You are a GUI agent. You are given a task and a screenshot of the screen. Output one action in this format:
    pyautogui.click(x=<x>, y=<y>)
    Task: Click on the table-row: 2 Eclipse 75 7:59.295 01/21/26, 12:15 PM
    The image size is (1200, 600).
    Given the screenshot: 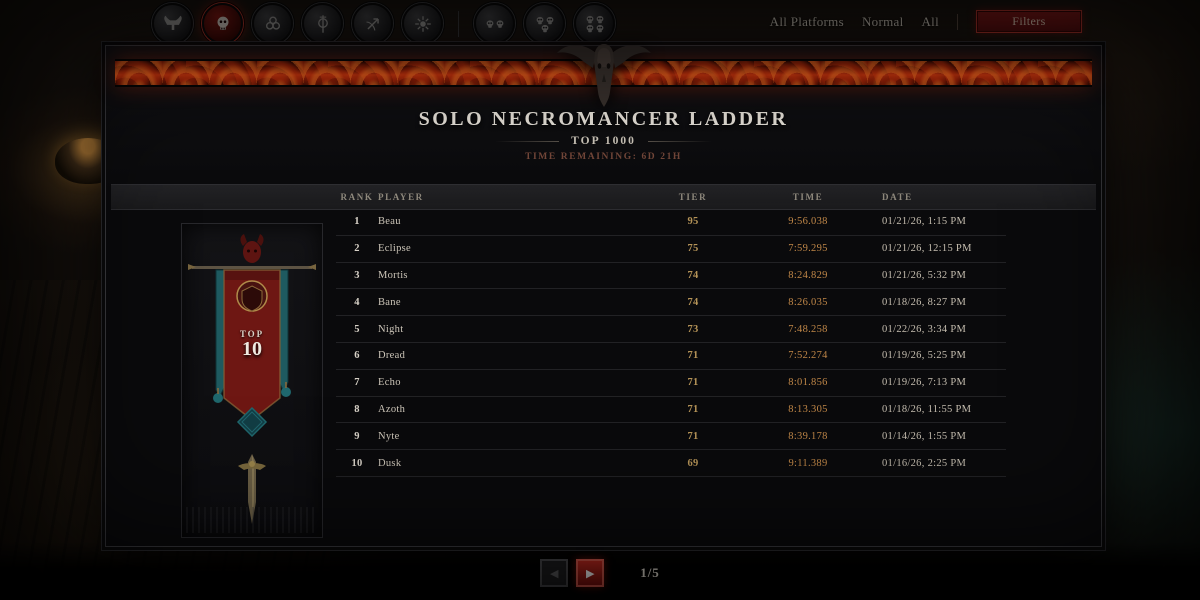 What is the action you would take?
    pyautogui.click(x=671, y=249)
    